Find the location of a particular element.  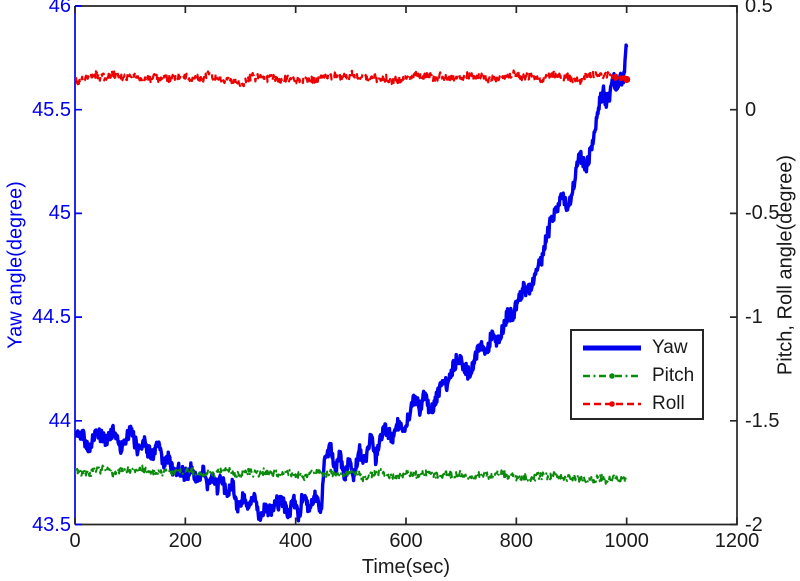

y-right-tick-label: 0 is located at coordinates (751, 109).